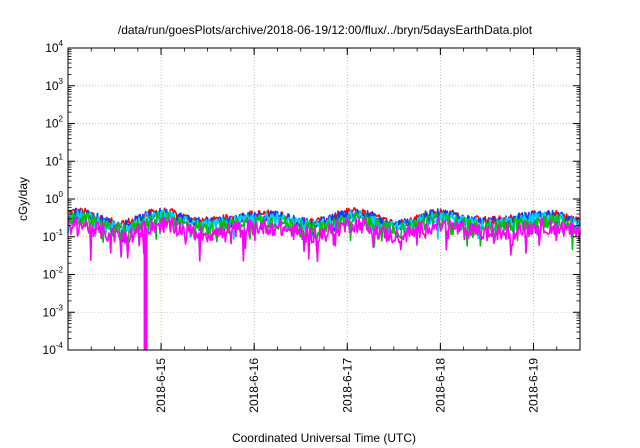 This screenshot has width=640, height=448. What do you see at coordinates (54, 123) in the screenshot?
I see `y-tick-label: 10²` at bounding box center [54, 123].